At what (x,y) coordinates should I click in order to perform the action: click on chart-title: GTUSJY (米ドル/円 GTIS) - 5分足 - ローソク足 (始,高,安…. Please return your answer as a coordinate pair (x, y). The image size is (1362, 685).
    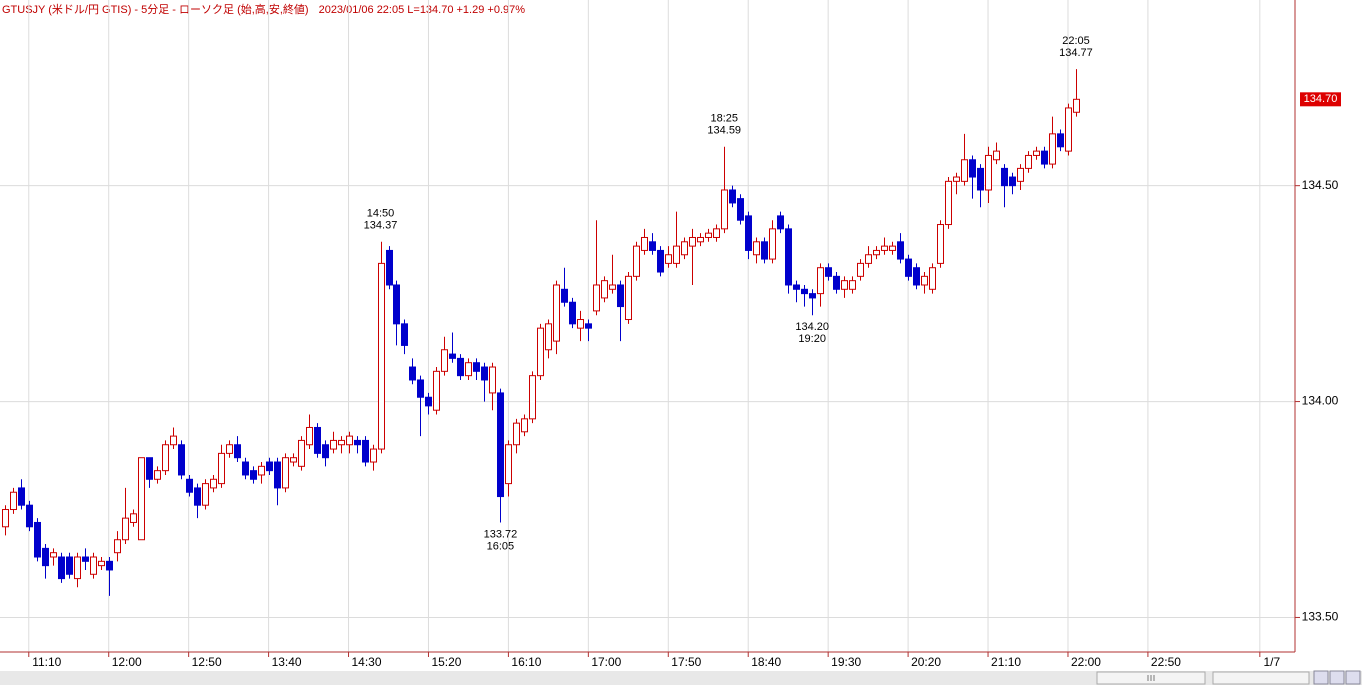
    Looking at the image, I should click on (155, 9).